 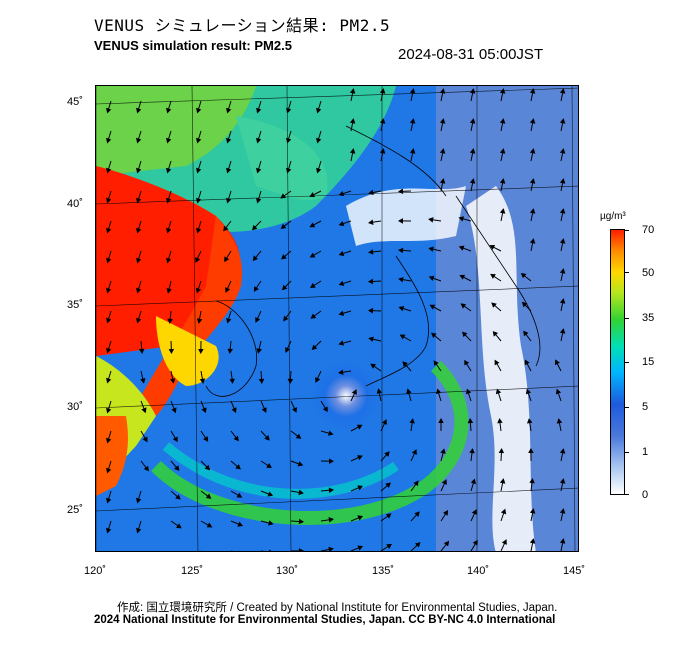 What do you see at coordinates (287, 571) in the screenshot?
I see `lon-label-130: 130˚` at bounding box center [287, 571].